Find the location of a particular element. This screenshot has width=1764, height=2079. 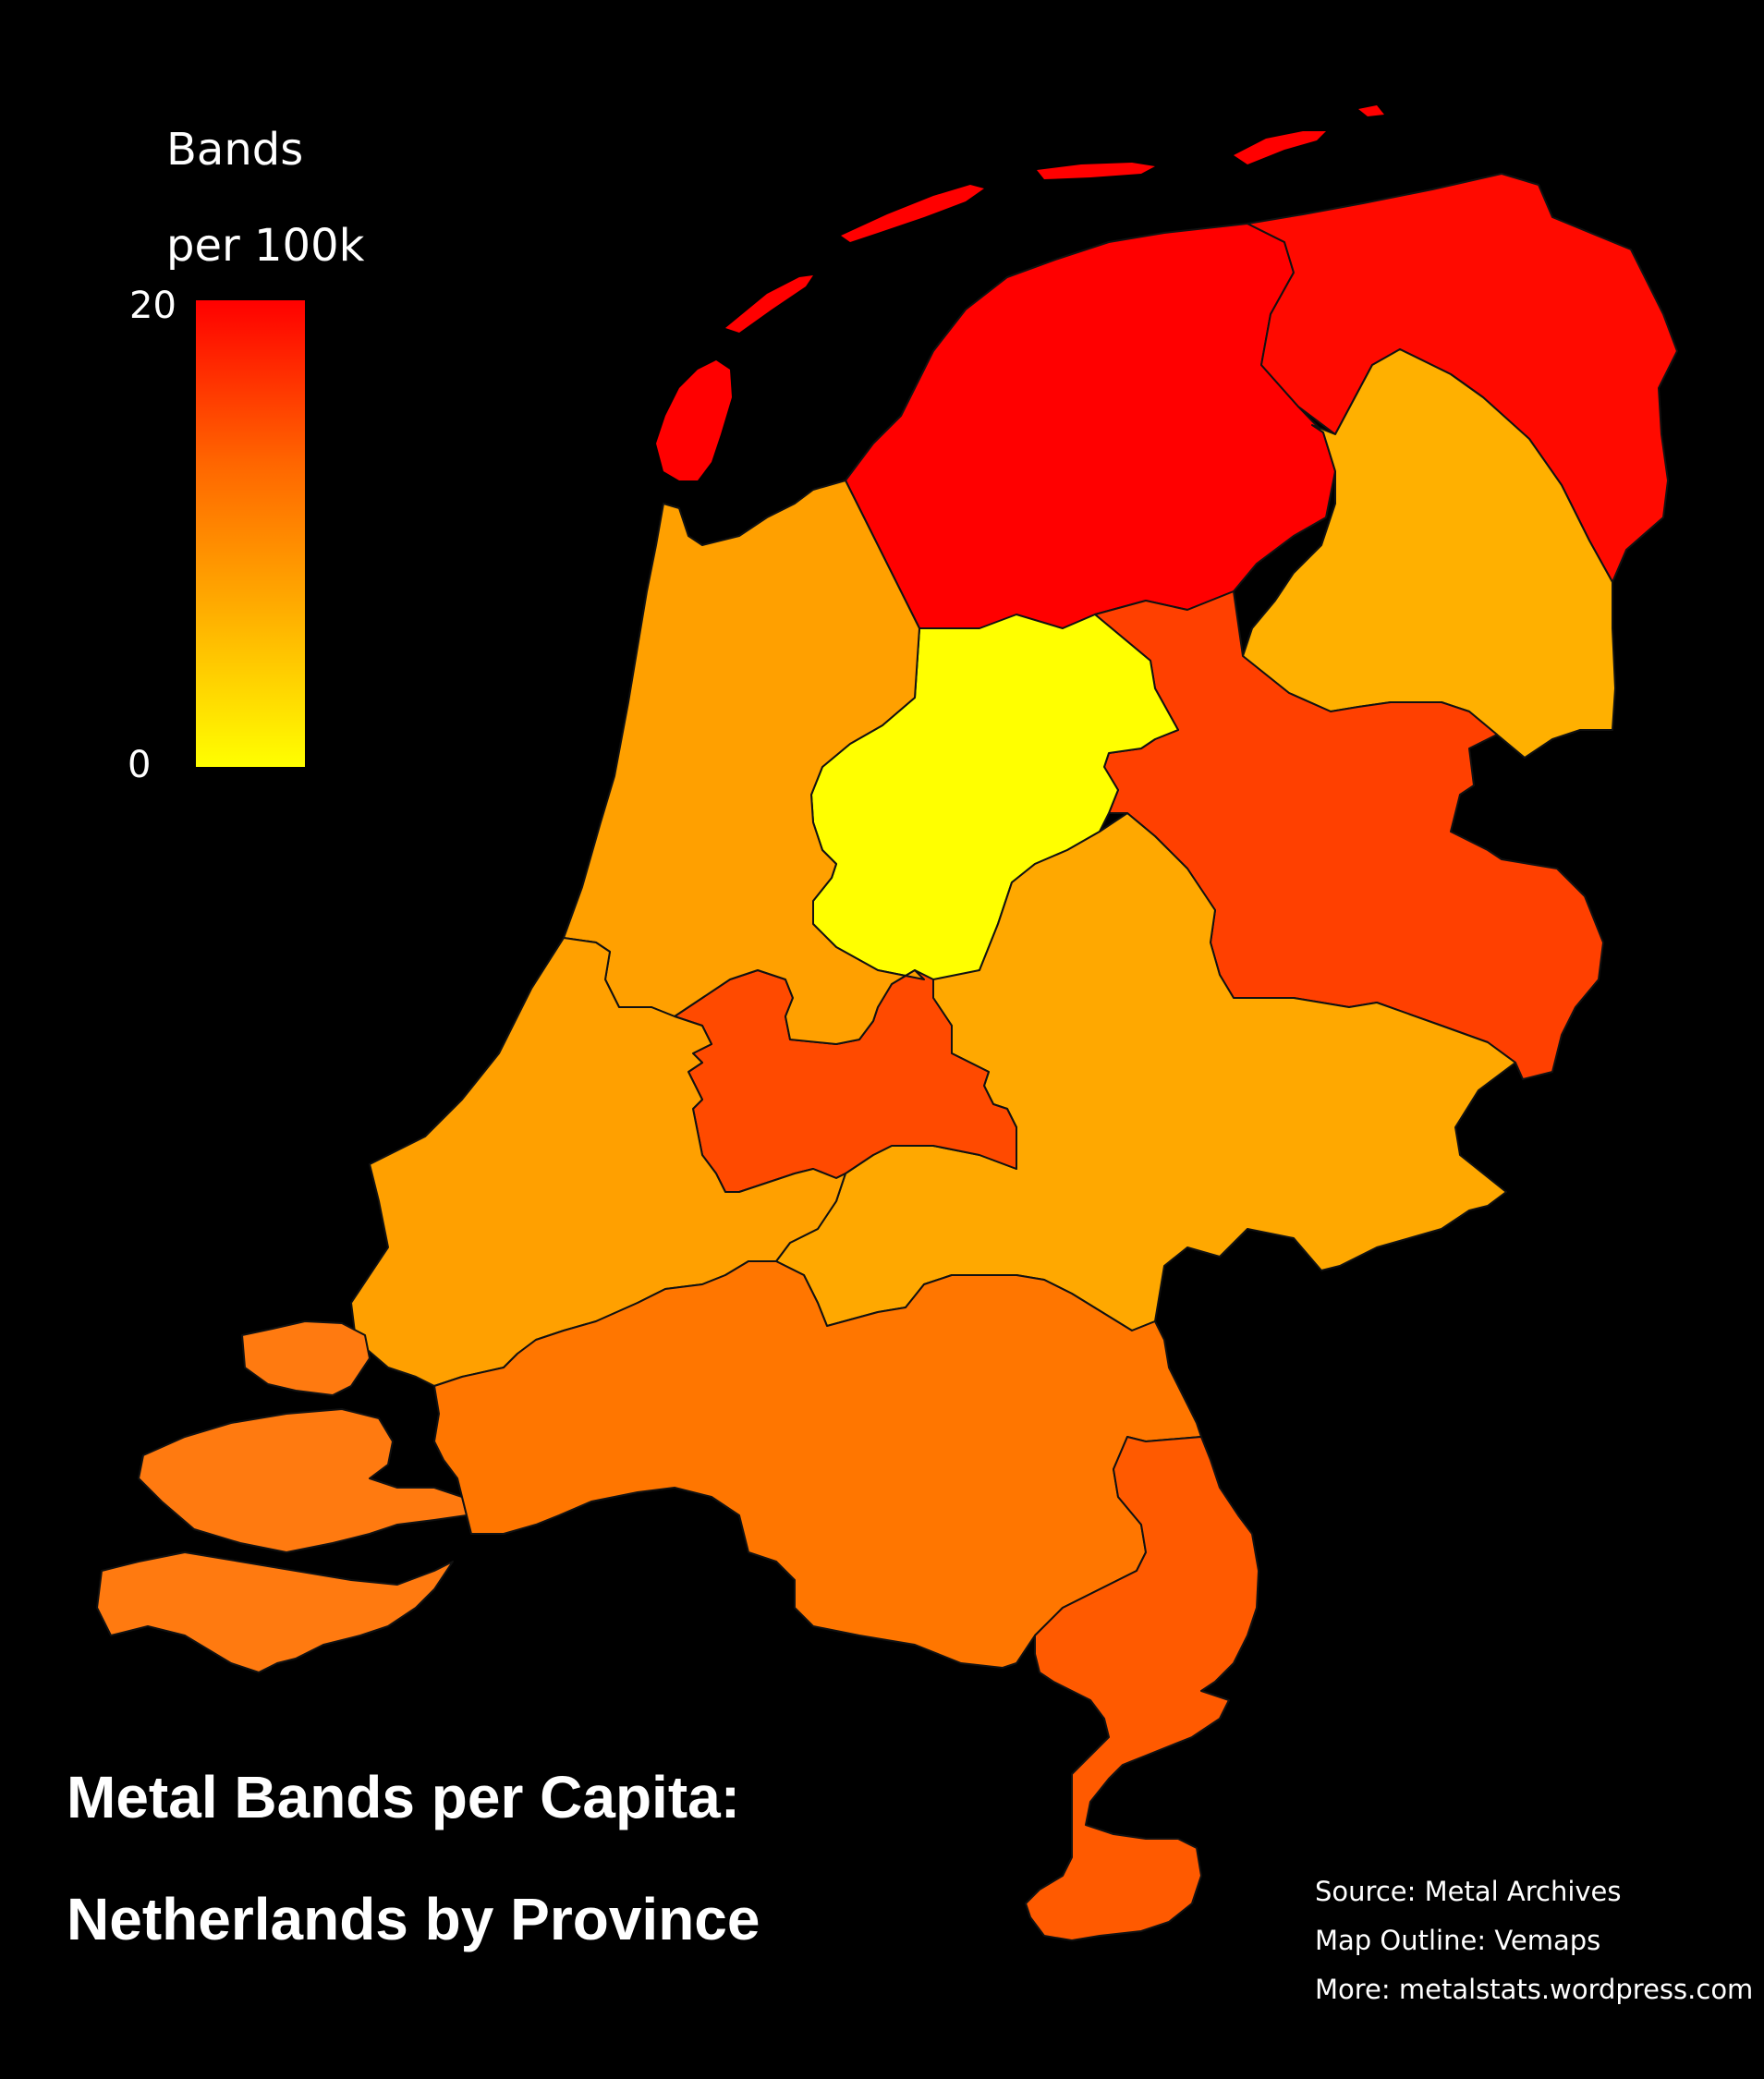

province-zuid-holland is located at coordinates (598, 1162).